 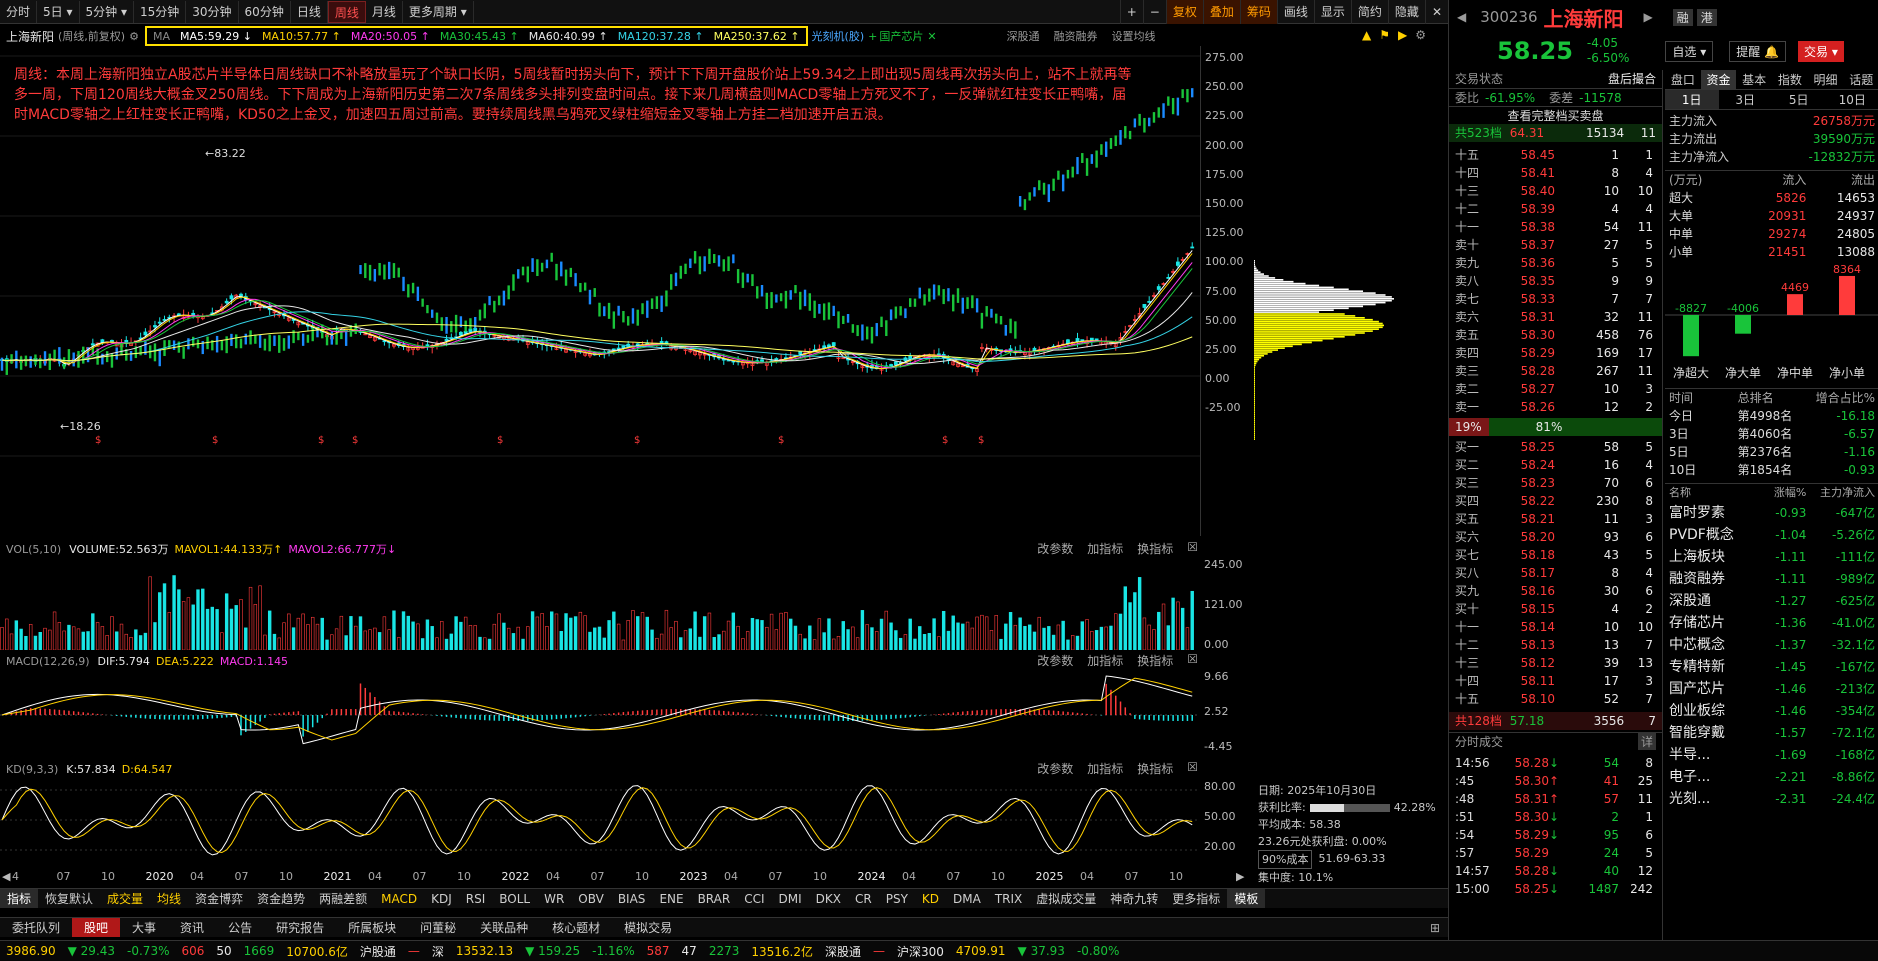 I want to click on indicator-tab-4: 资金博弈, so click(x=219, y=899).